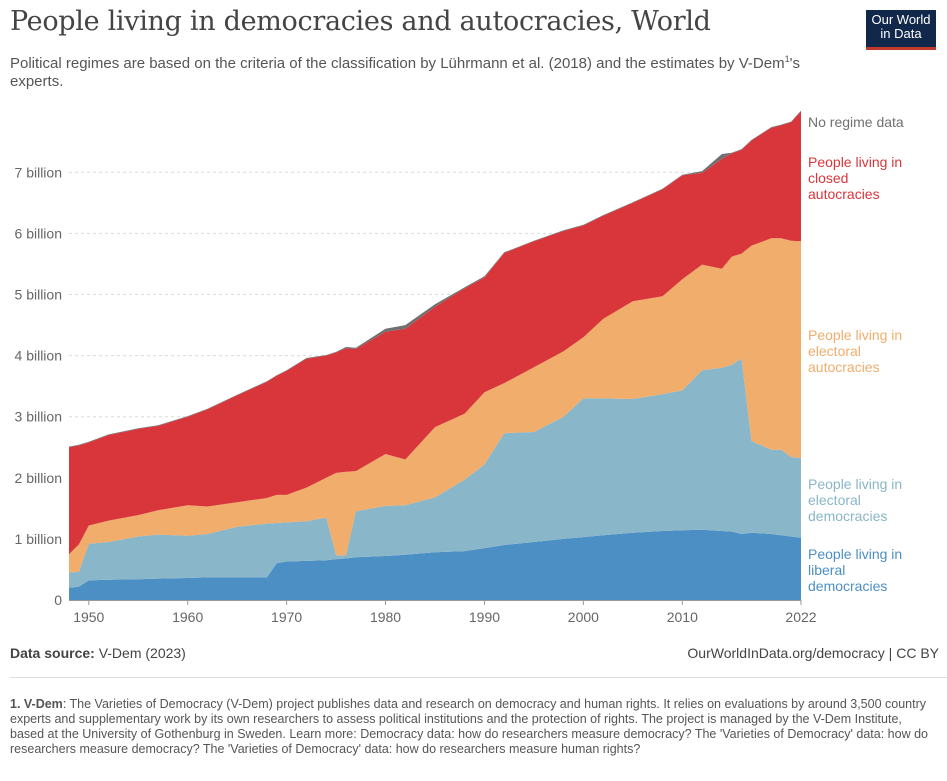 This screenshot has height=781, width=947. I want to click on x-tick-label: 1980, so click(385, 617).